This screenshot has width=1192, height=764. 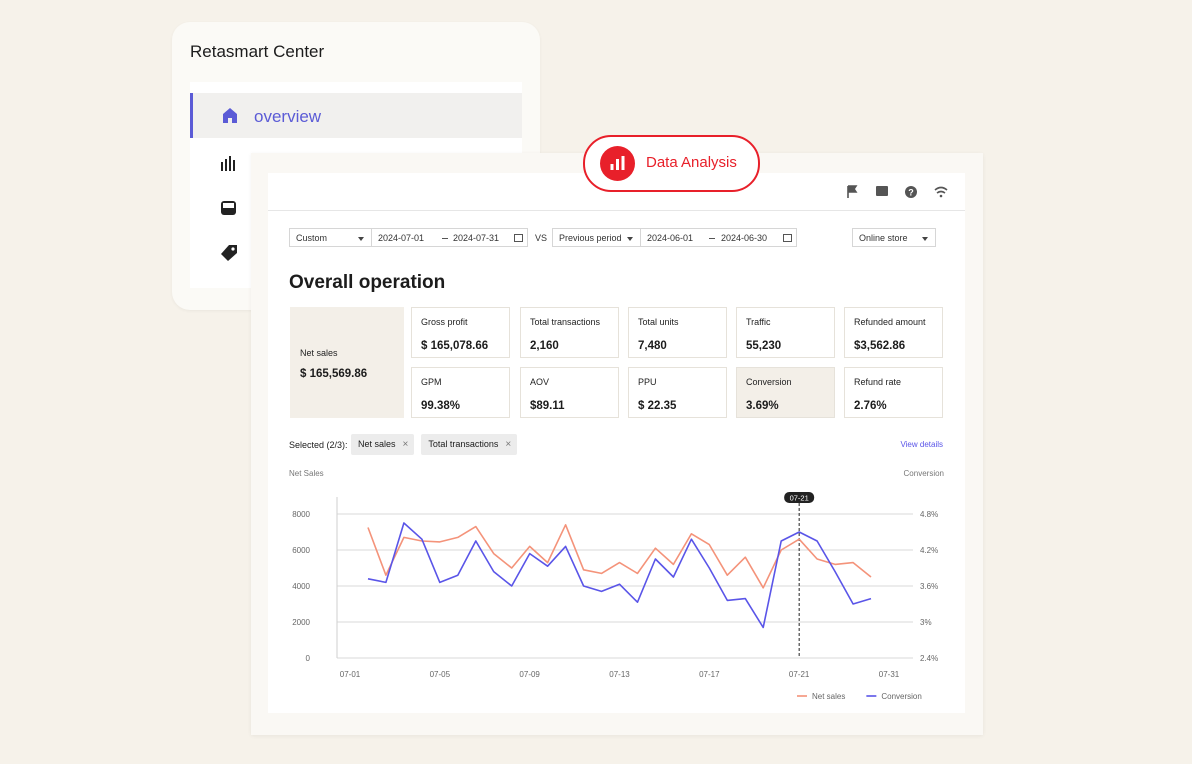 I want to click on metric-card: PPU $ 22.35, so click(x=677, y=392).